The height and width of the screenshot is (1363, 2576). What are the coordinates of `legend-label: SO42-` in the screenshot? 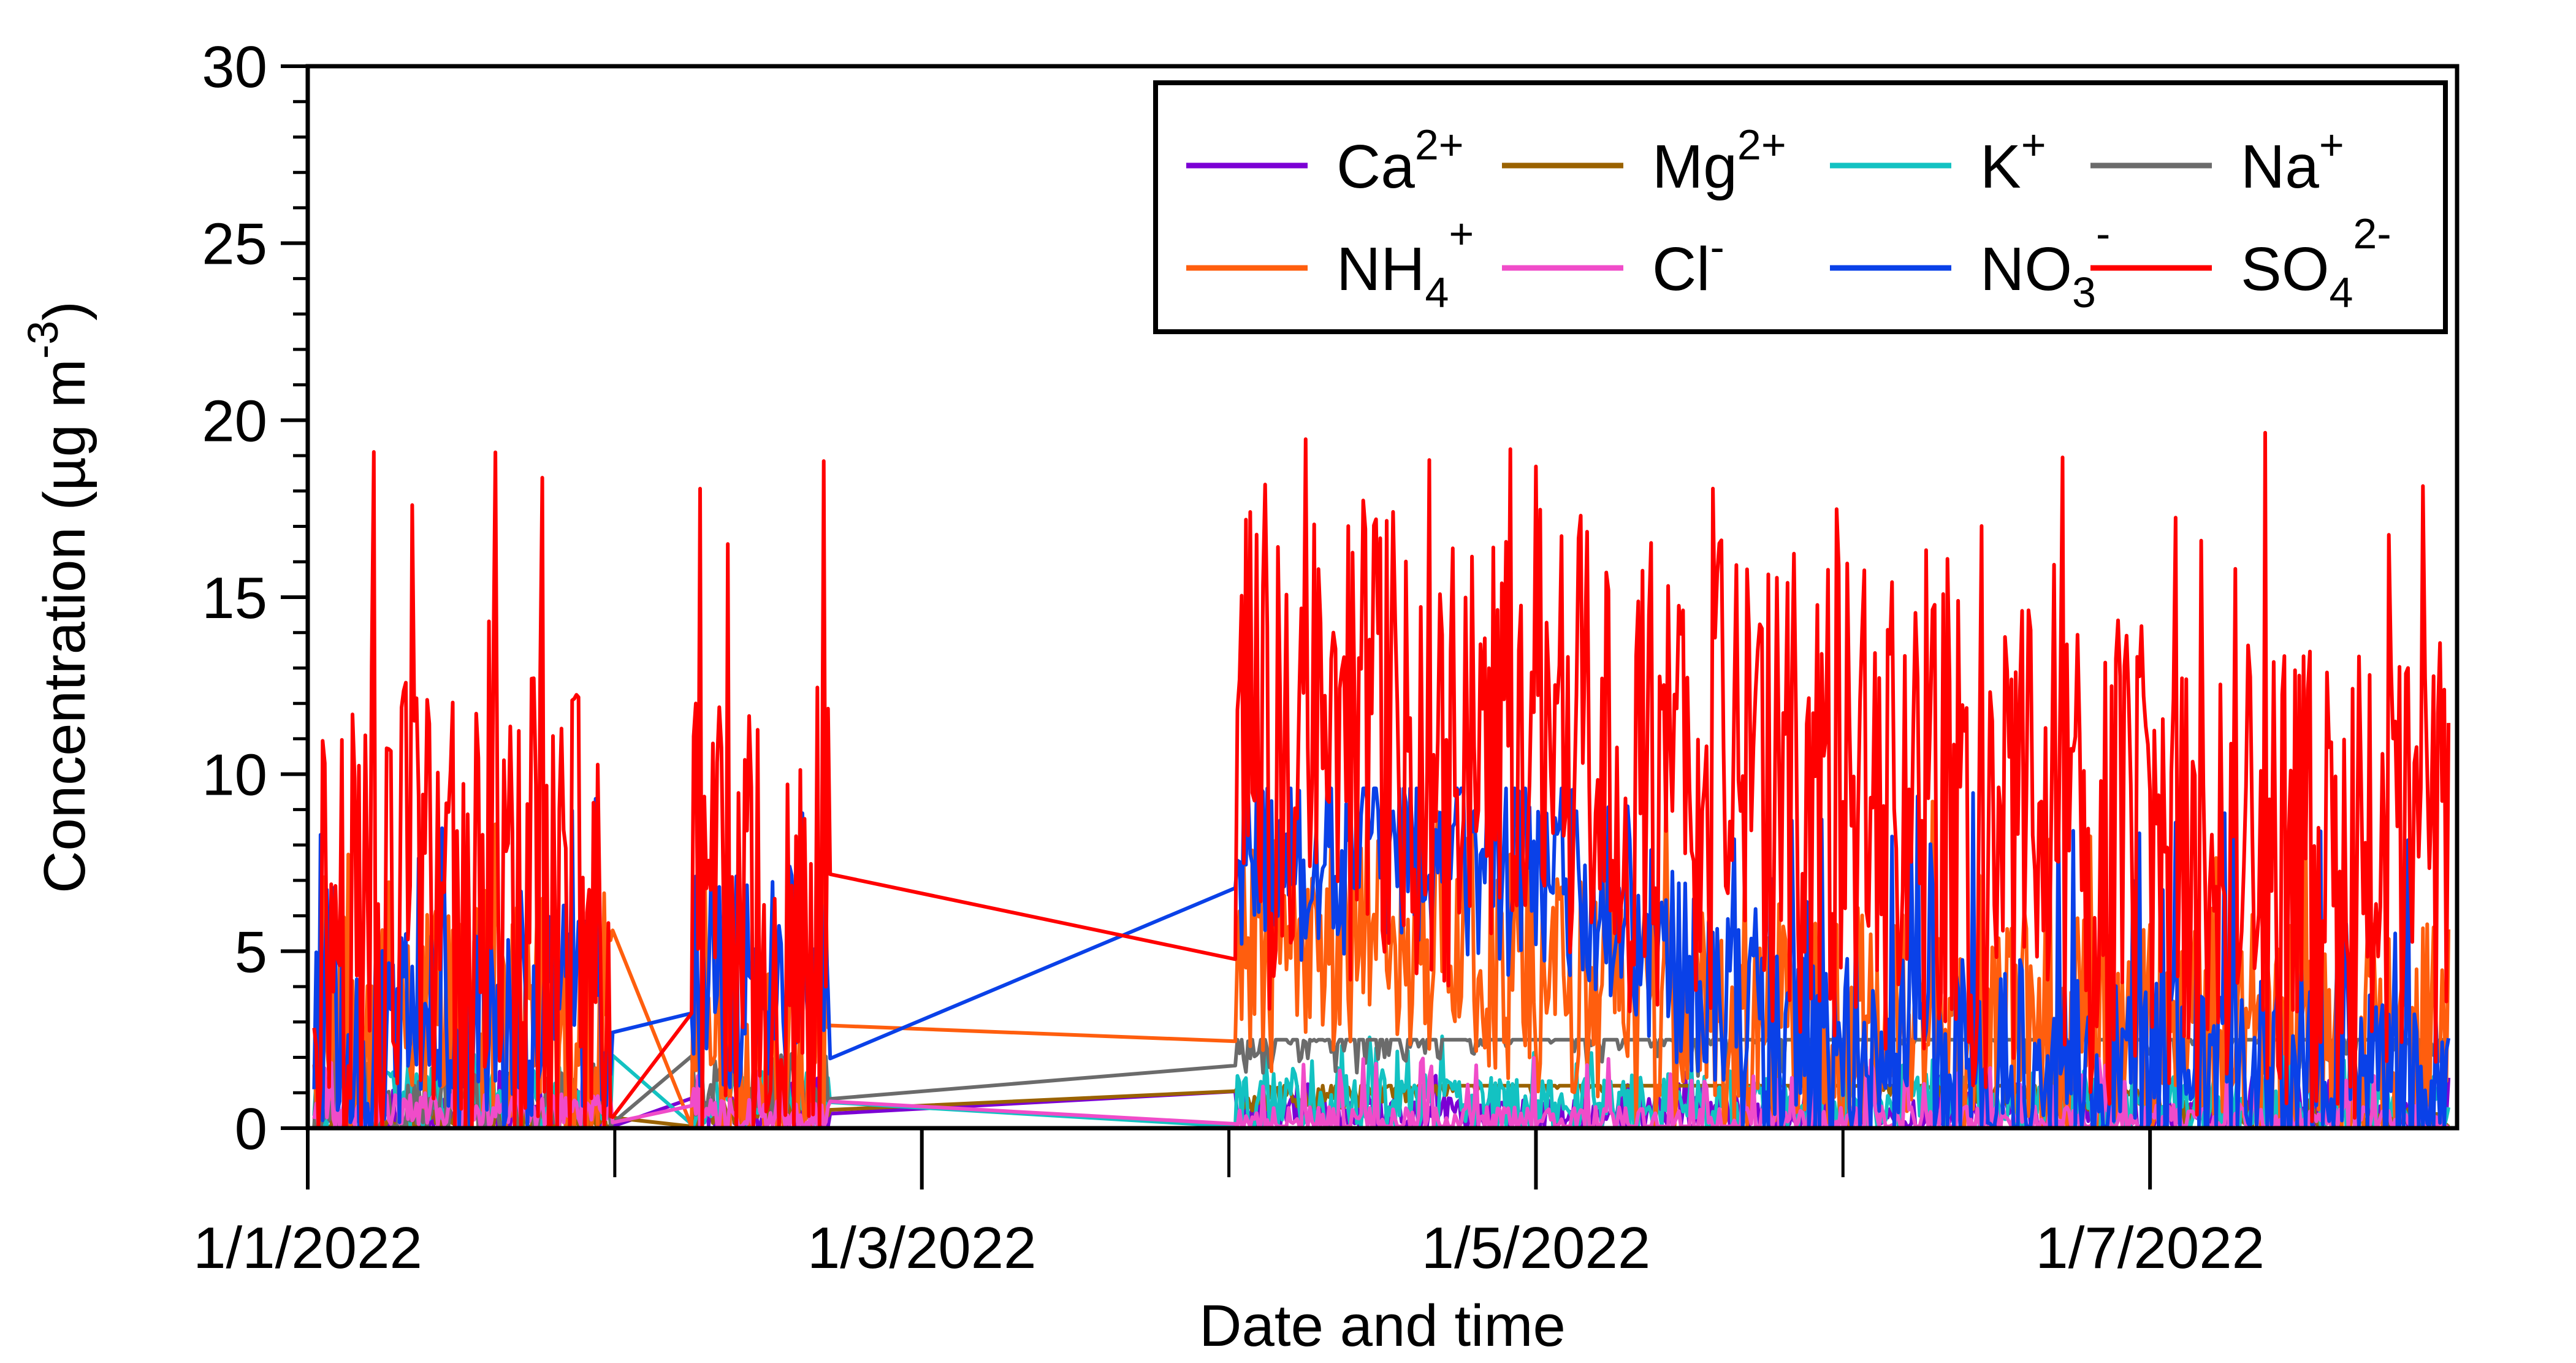 It's located at (2316, 263).